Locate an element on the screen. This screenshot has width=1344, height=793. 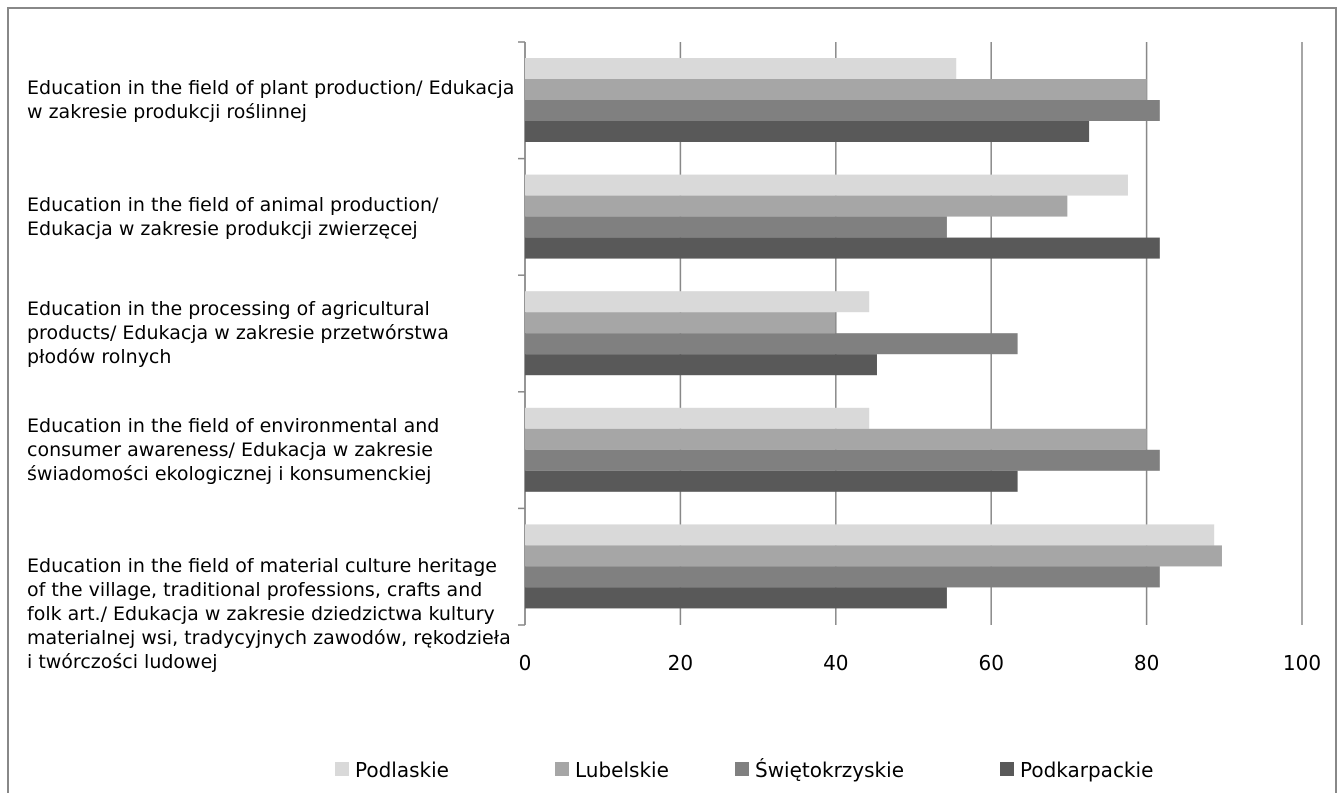
legend-label: Podkarpackie is located at coordinates (1086, 770).